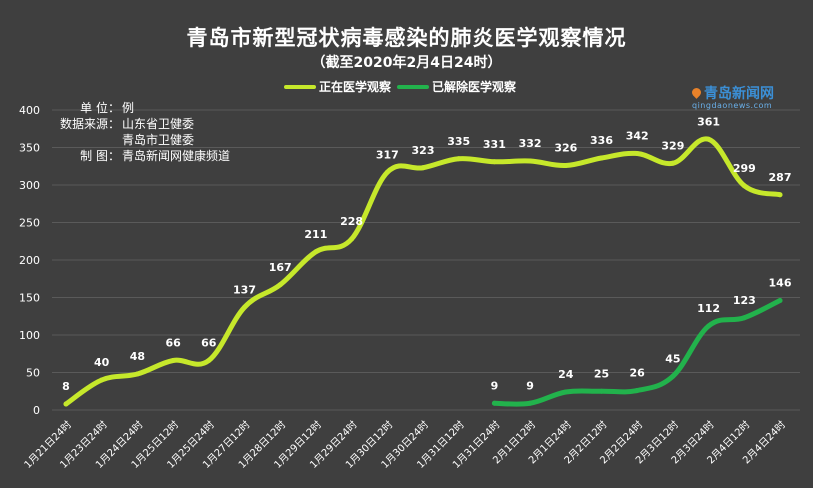 The height and width of the screenshot is (488, 813). I want to click on data-label: 48, so click(137, 356).